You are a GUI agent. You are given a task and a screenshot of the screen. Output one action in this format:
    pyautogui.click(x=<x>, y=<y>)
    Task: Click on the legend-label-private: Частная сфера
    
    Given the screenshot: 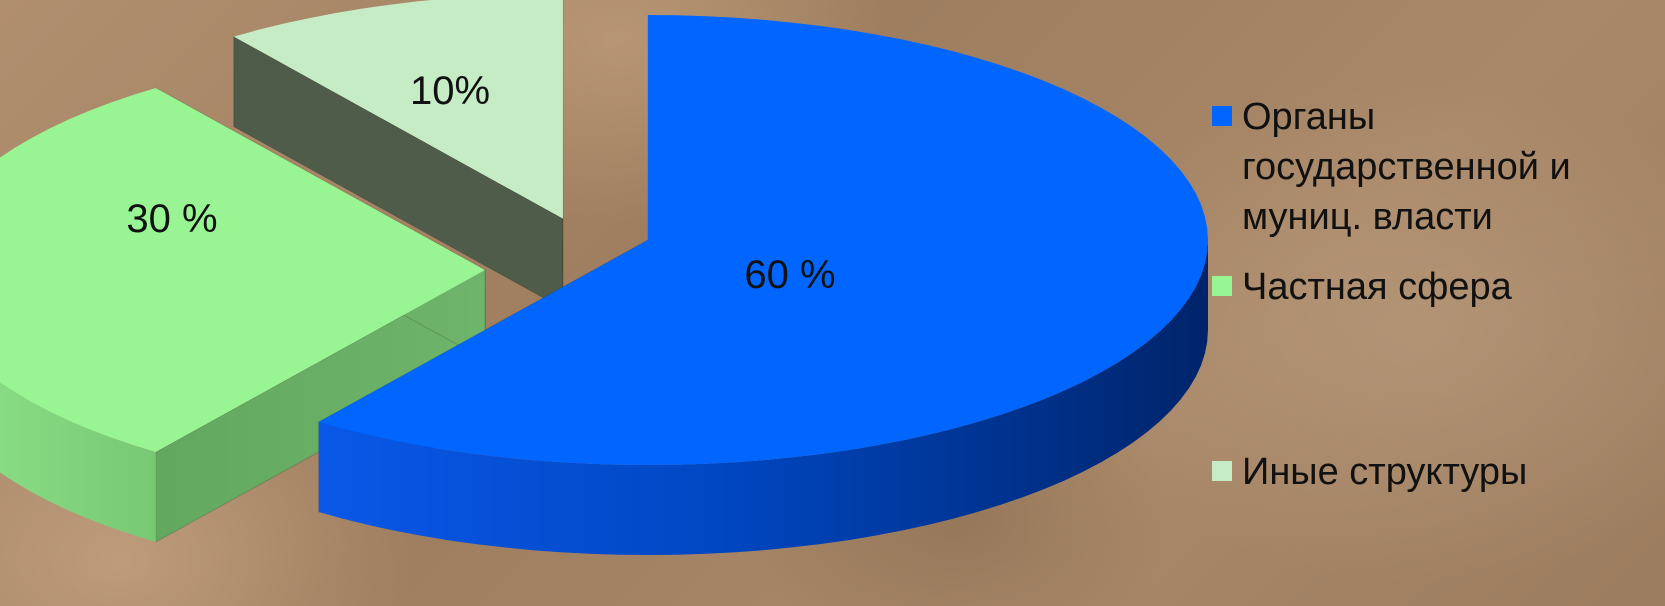 What is the action you would take?
    pyautogui.click(x=1377, y=287)
    